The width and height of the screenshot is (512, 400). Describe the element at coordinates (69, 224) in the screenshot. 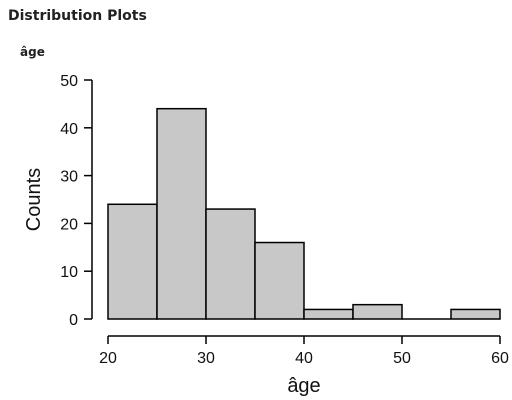

I see `y-tick-label: 20` at that location.